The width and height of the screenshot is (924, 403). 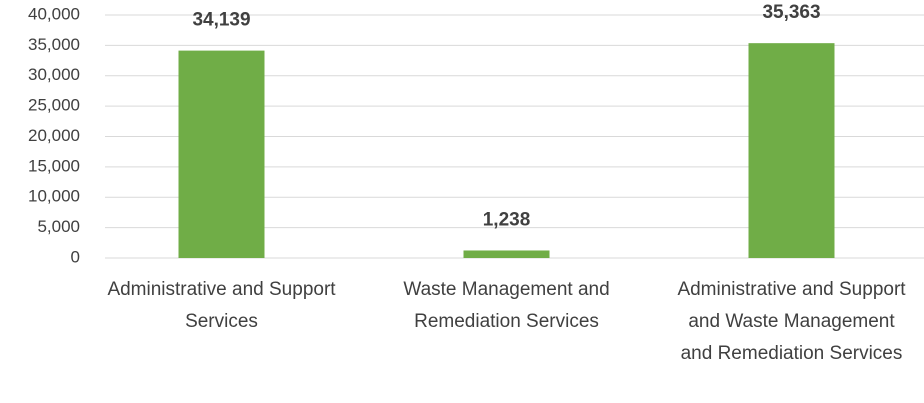 I want to click on data-label: 34,139, so click(x=221, y=20).